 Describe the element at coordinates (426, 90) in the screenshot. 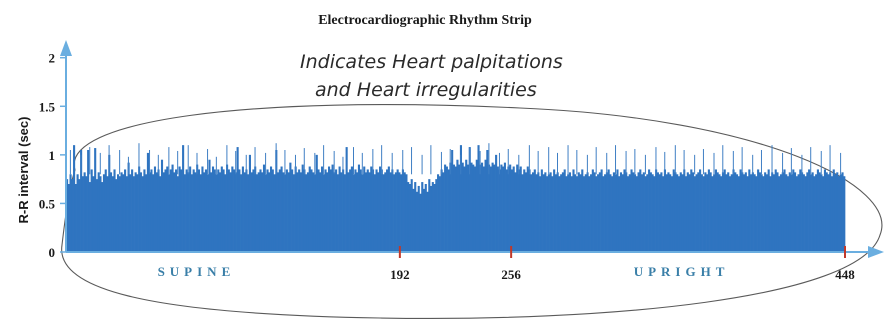

I see `annotation-line2: and Heart irregularities` at that location.